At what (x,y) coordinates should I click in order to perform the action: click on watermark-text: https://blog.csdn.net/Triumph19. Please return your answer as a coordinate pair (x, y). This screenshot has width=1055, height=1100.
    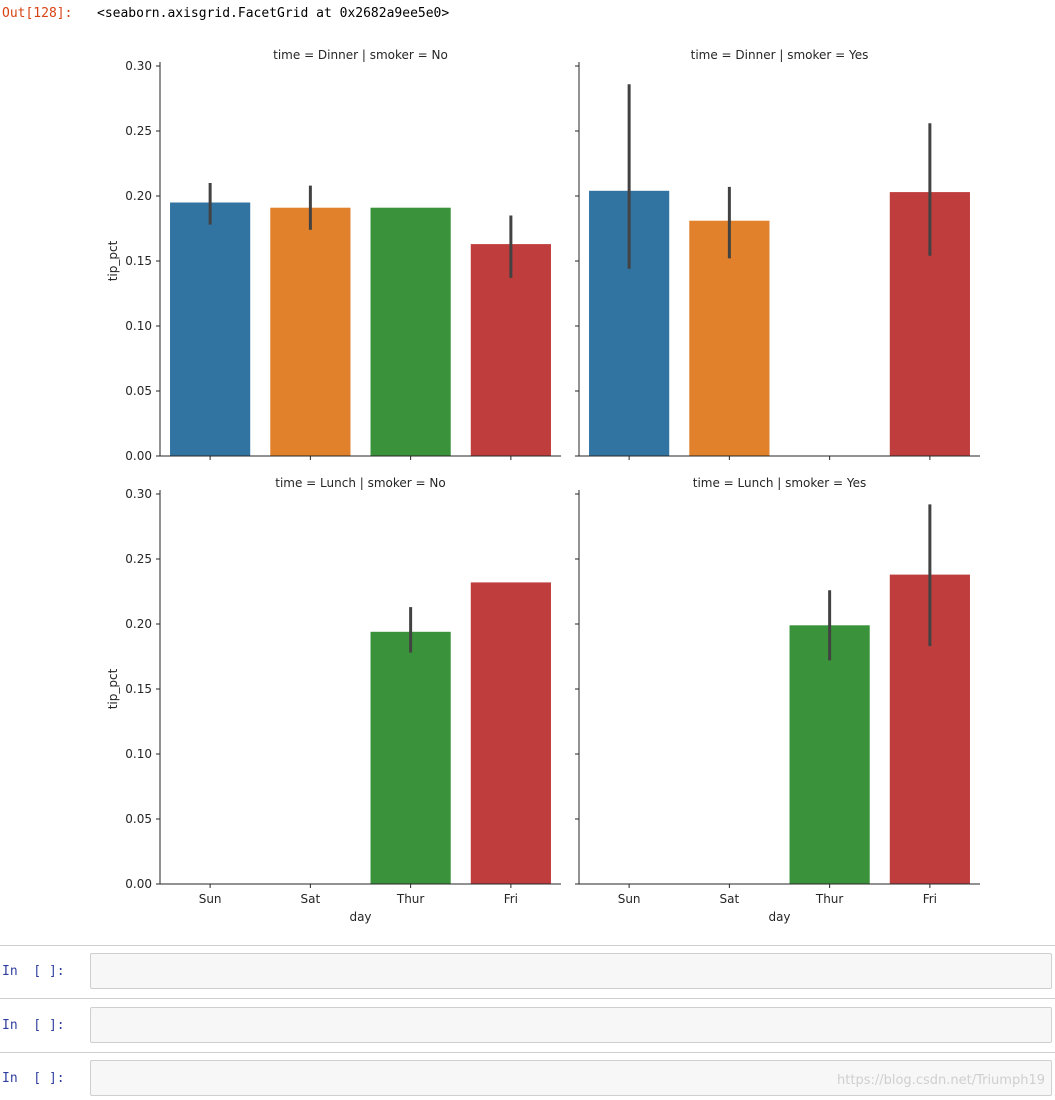
    Looking at the image, I should click on (941, 1080).